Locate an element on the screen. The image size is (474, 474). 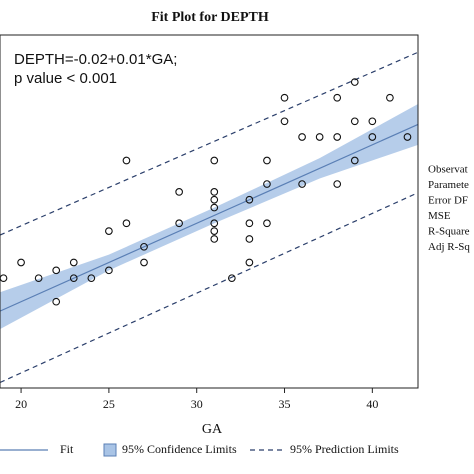
stats-label: Paramete is located at coordinates (448, 185).